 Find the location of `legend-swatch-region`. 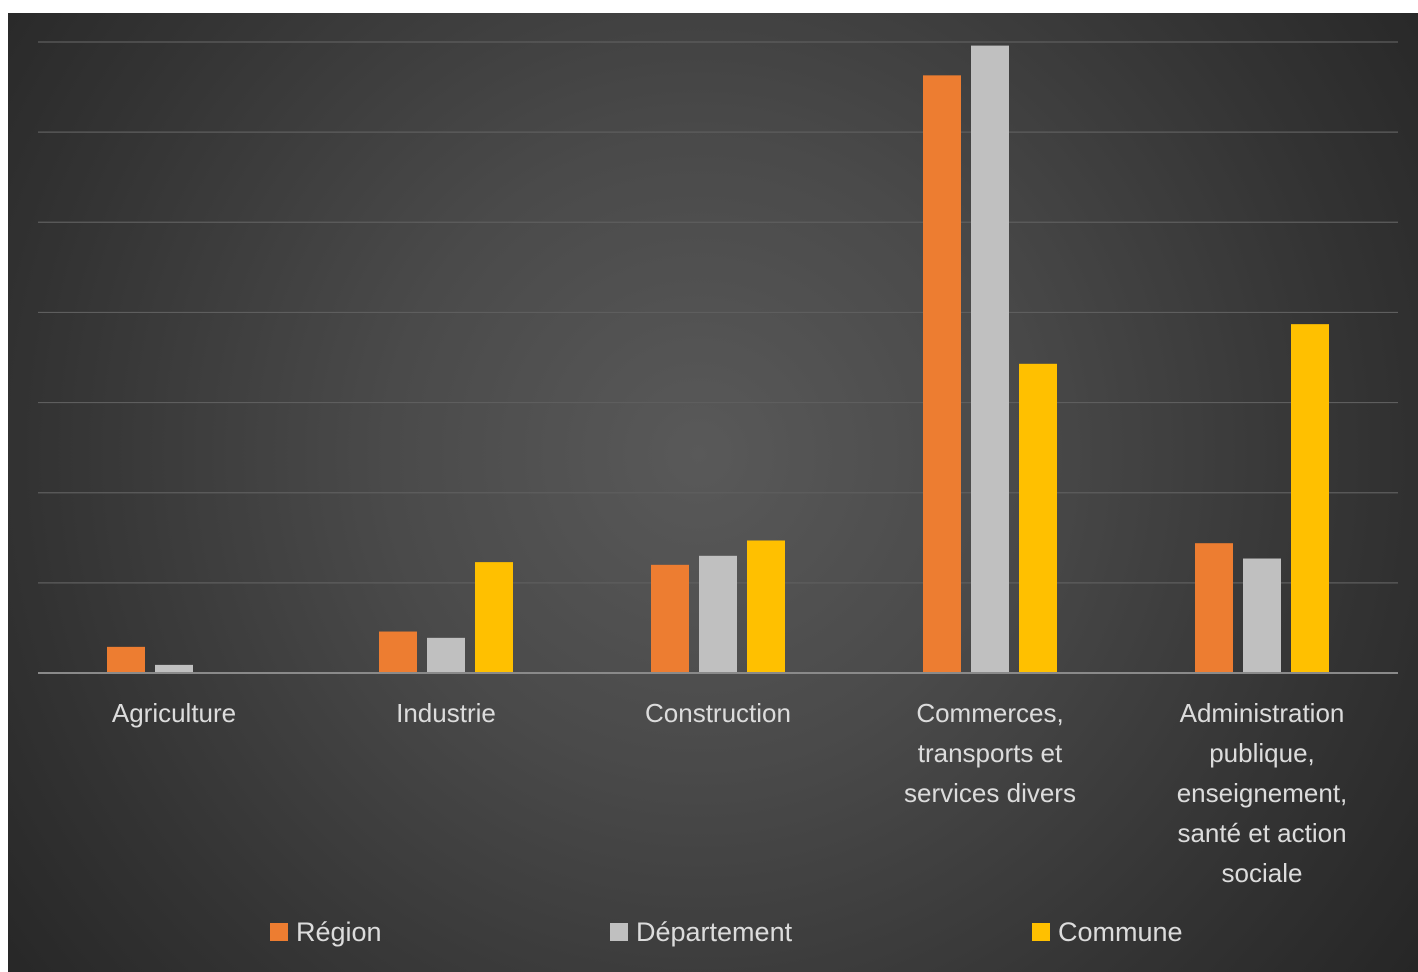

legend-swatch-region is located at coordinates (279, 932).